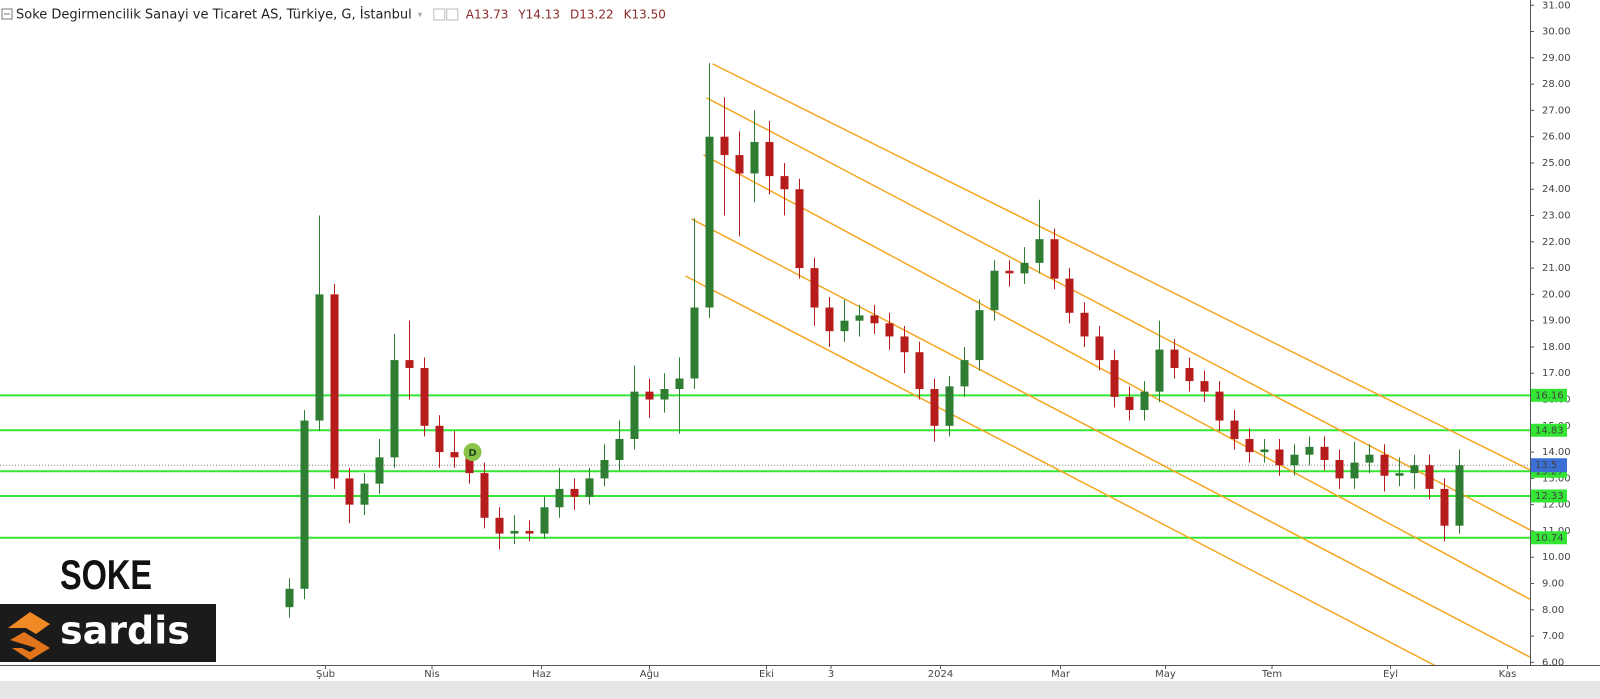  I want to click on ohlc-value: K13.50, so click(645, 15).